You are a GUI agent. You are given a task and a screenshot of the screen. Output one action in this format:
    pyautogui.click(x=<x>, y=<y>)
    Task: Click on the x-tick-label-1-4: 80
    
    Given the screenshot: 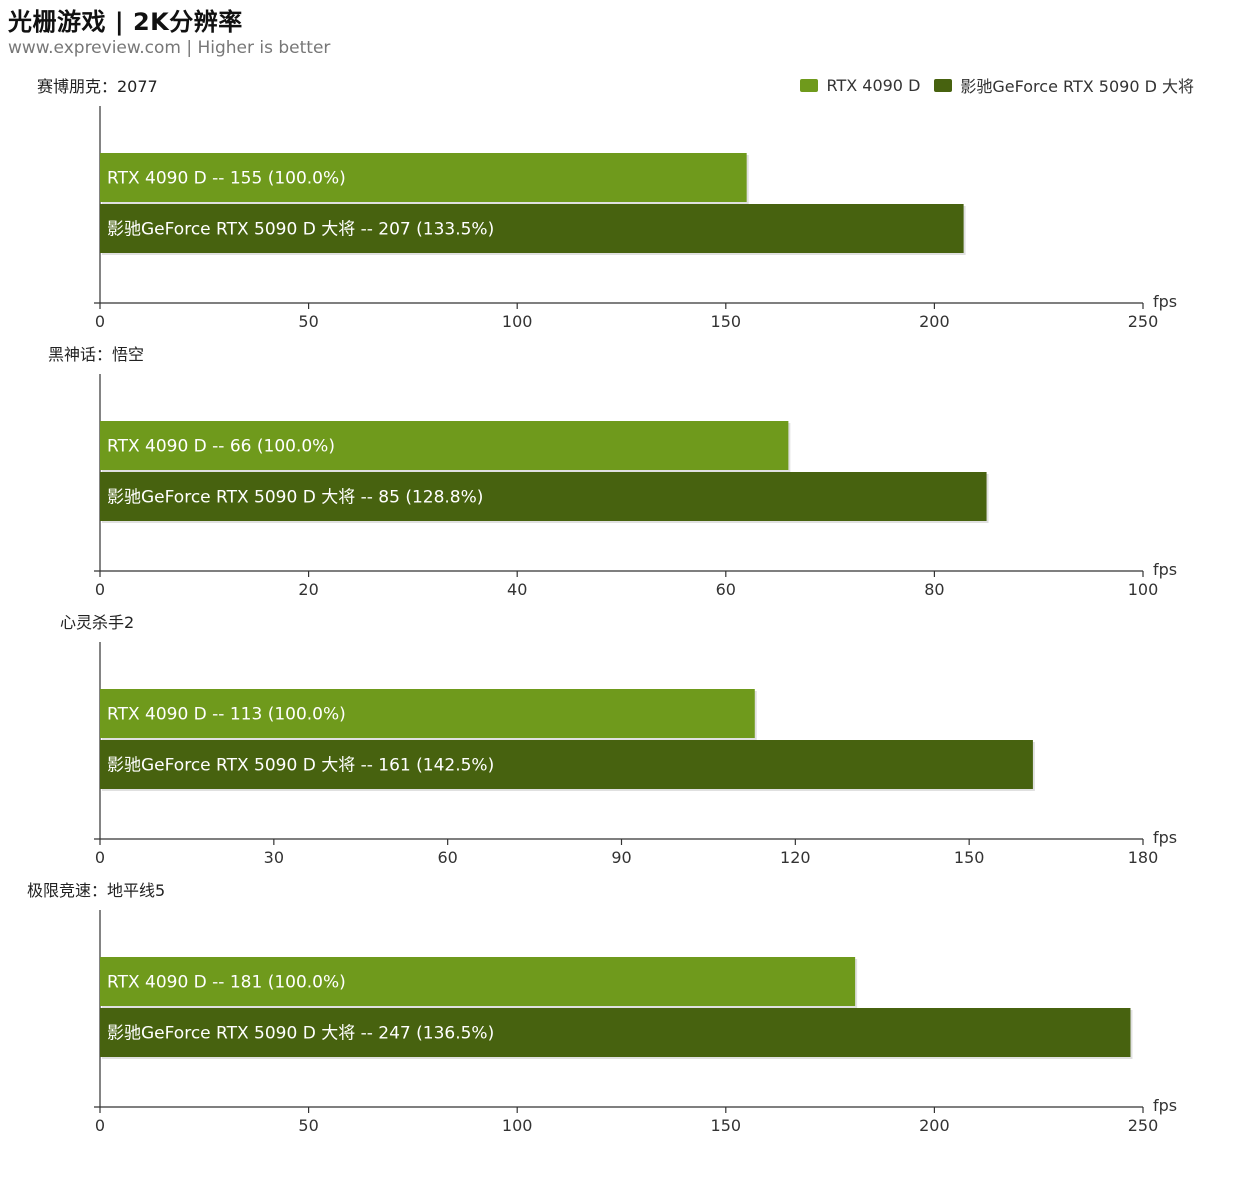 What is the action you would take?
    pyautogui.click(x=934, y=589)
    